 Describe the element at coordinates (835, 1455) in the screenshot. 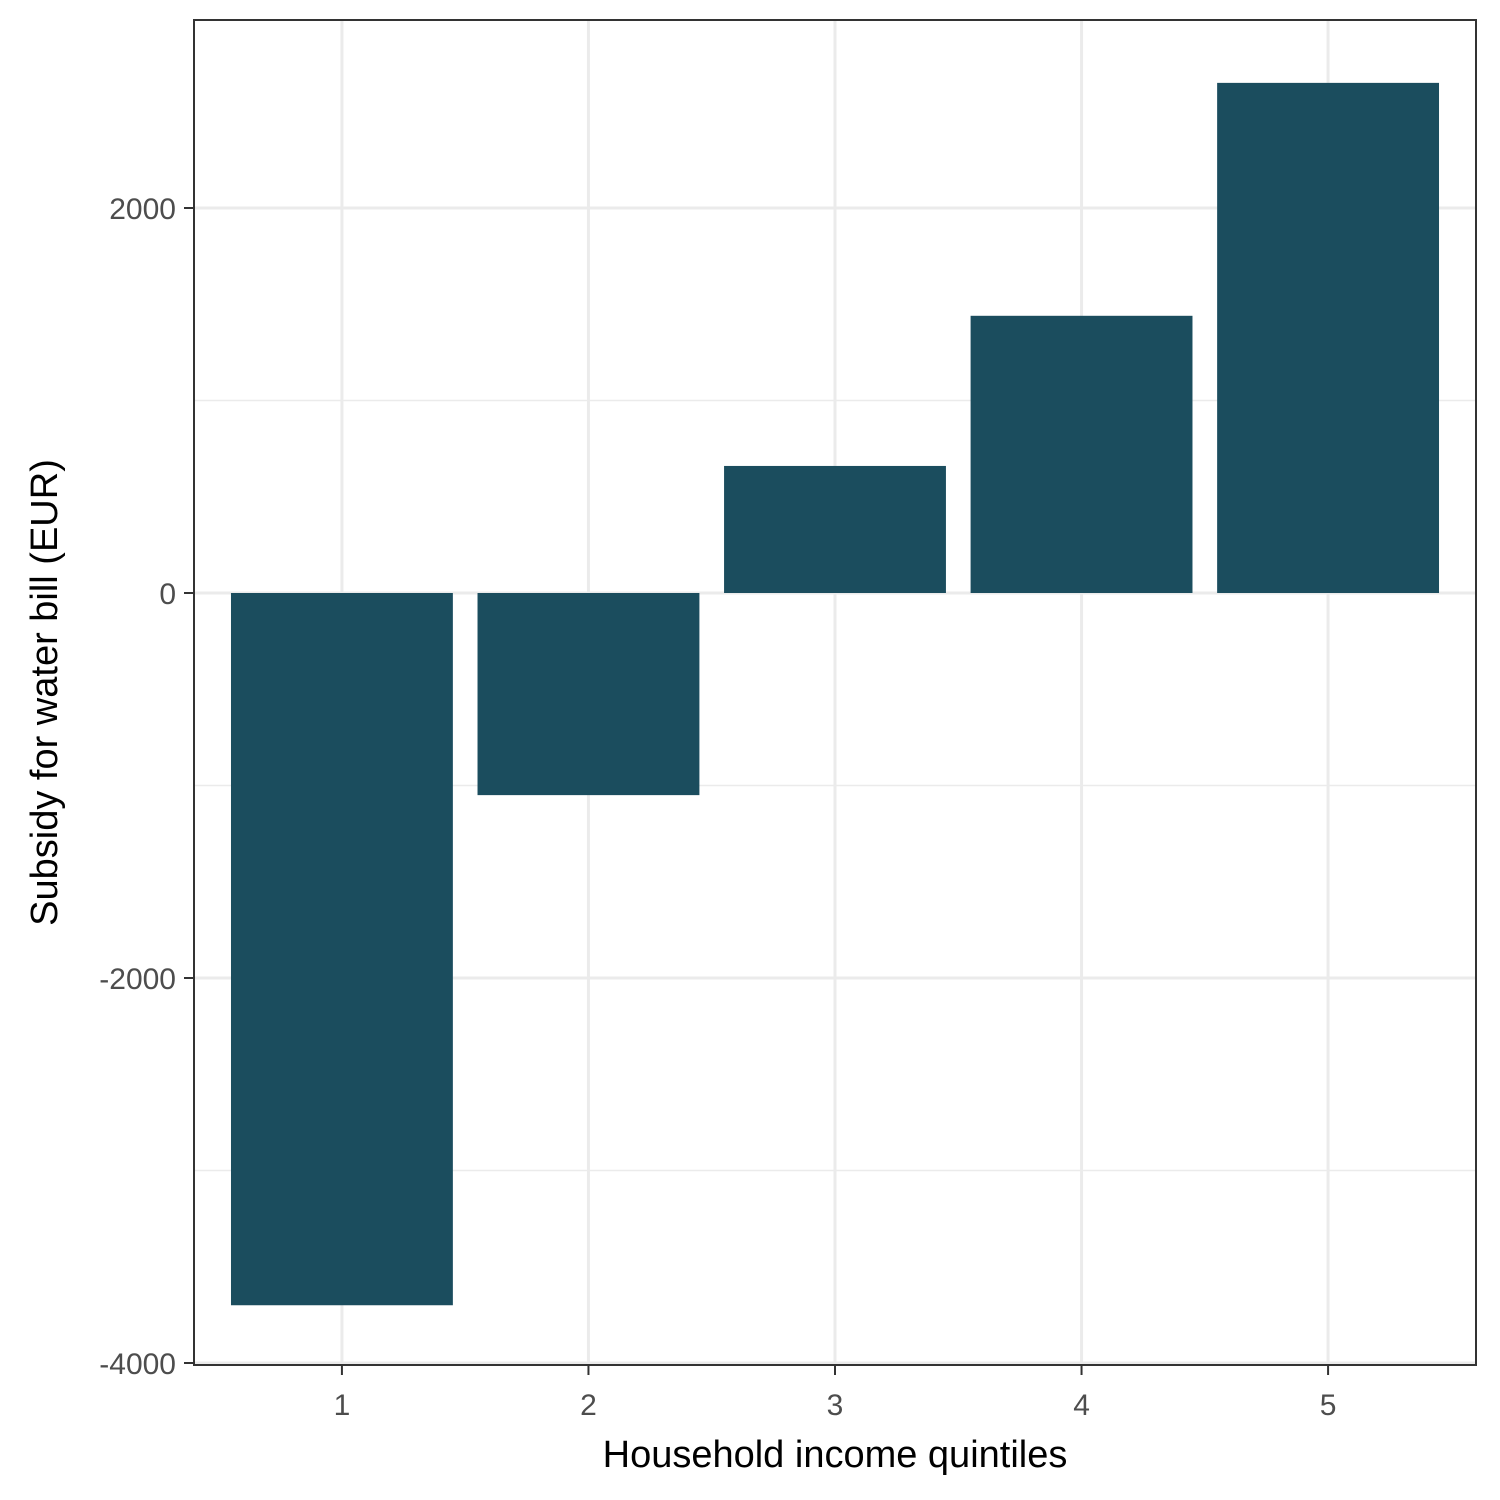

I see `x-axis-title: Household income quintiles` at that location.